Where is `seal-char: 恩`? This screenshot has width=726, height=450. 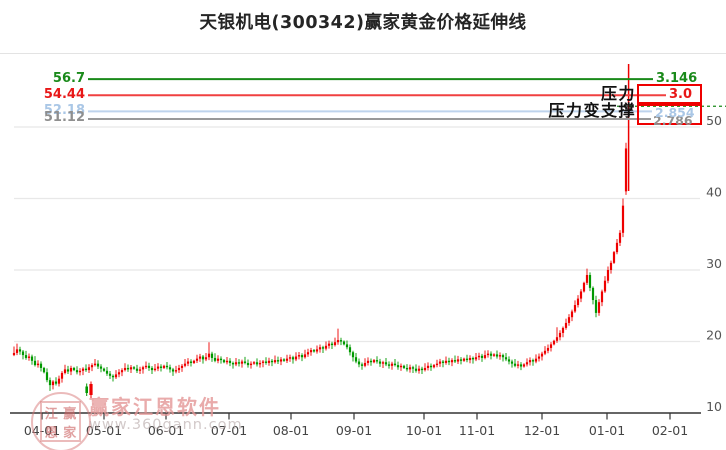
seal-char: 恩 is located at coordinates (51, 433).